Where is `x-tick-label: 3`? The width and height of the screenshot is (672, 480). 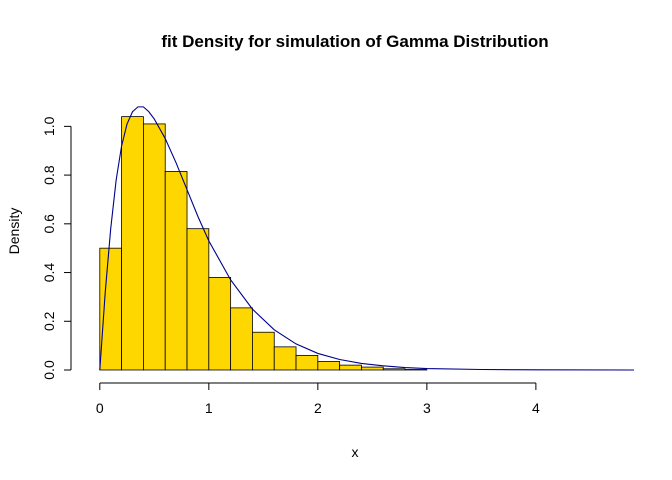 x-tick-label: 3 is located at coordinates (427, 408).